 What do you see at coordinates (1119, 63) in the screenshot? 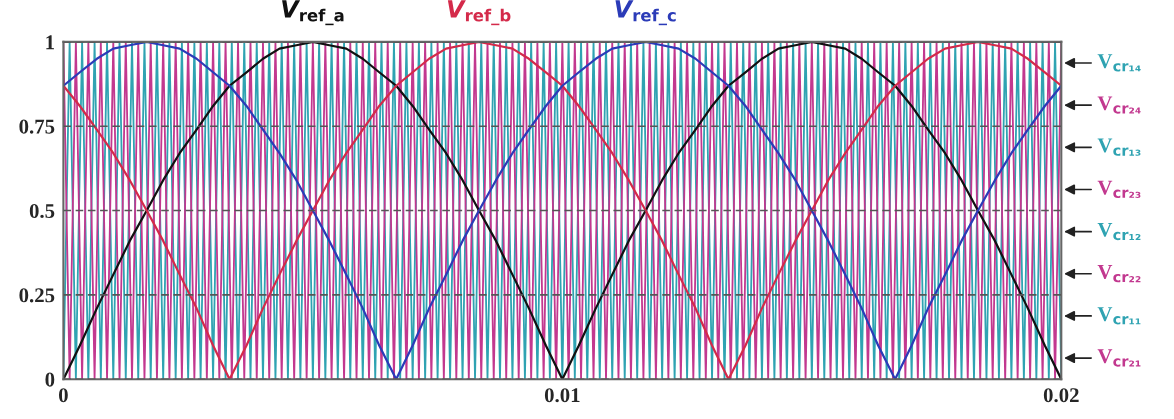
I see `text: V$_{cr₁₄}$` at bounding box center [1119, 63].